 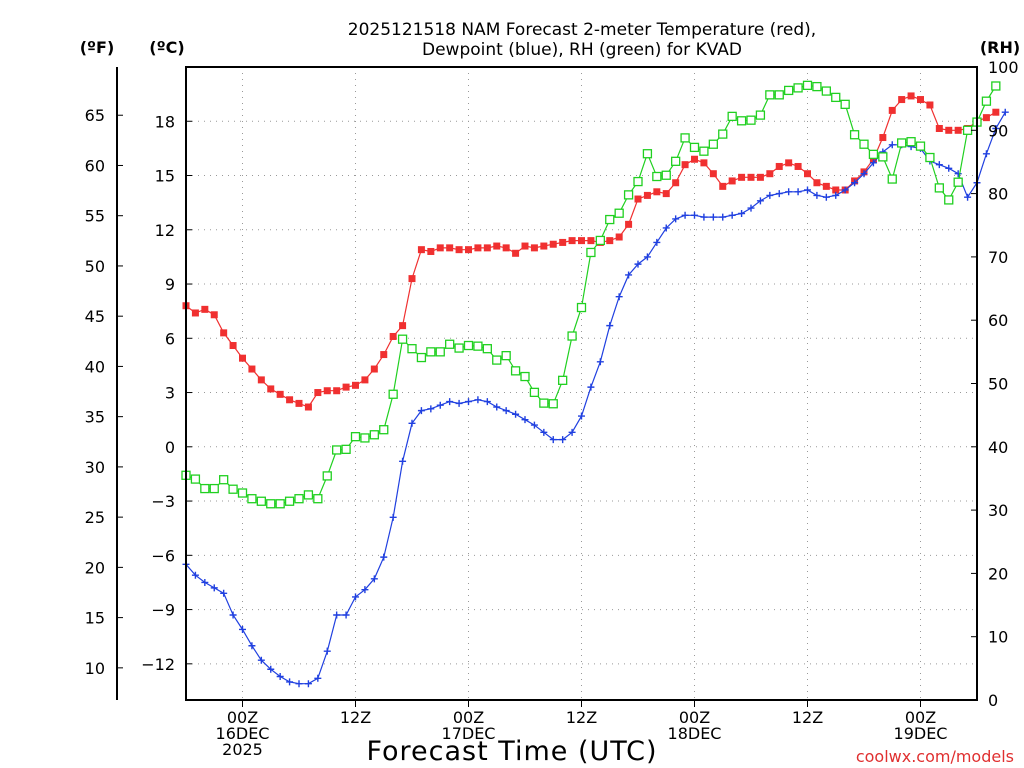 I want to click on celsius-tick-label: −12, so click(x=158, y=664).